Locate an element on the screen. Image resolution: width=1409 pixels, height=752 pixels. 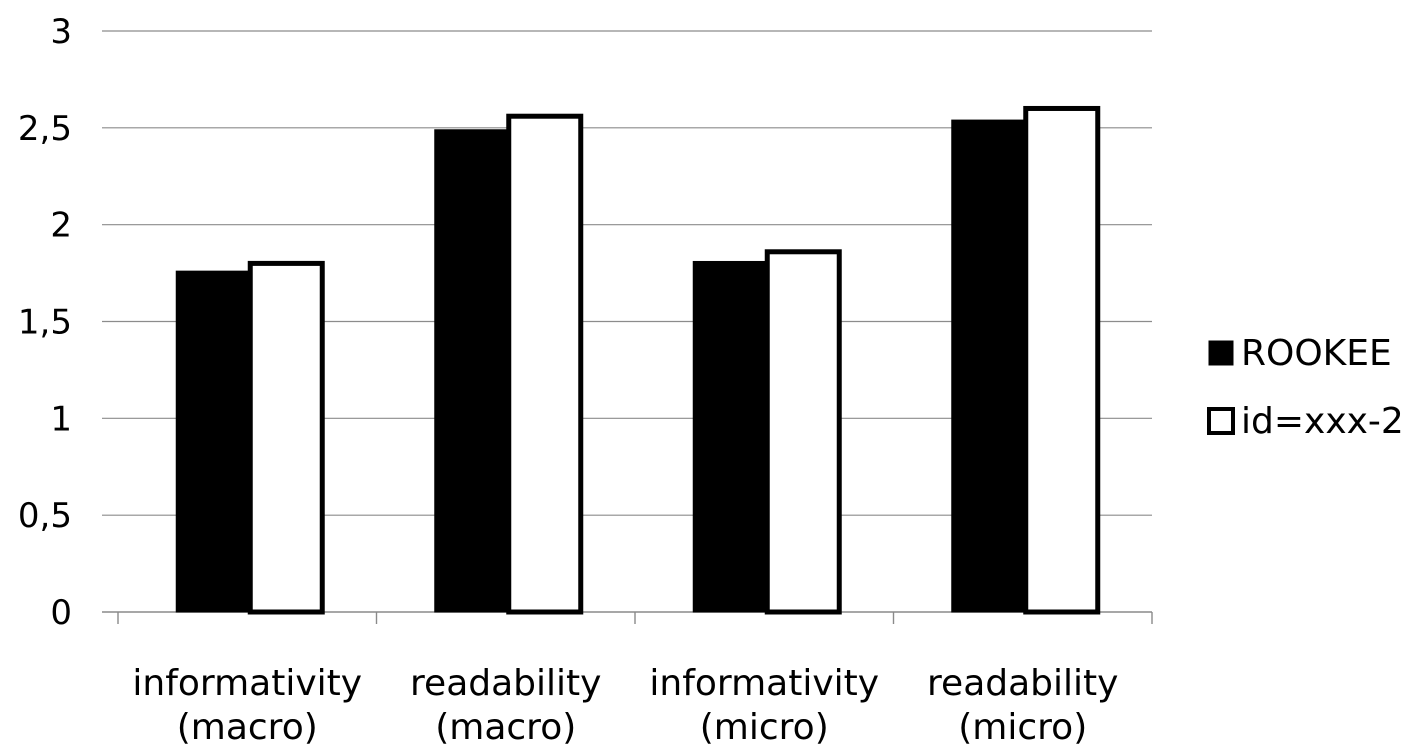
y-axis-tick-labels: 0 0,5 1 1,5 2 2,5 3 is located at coordinates (45, 322).